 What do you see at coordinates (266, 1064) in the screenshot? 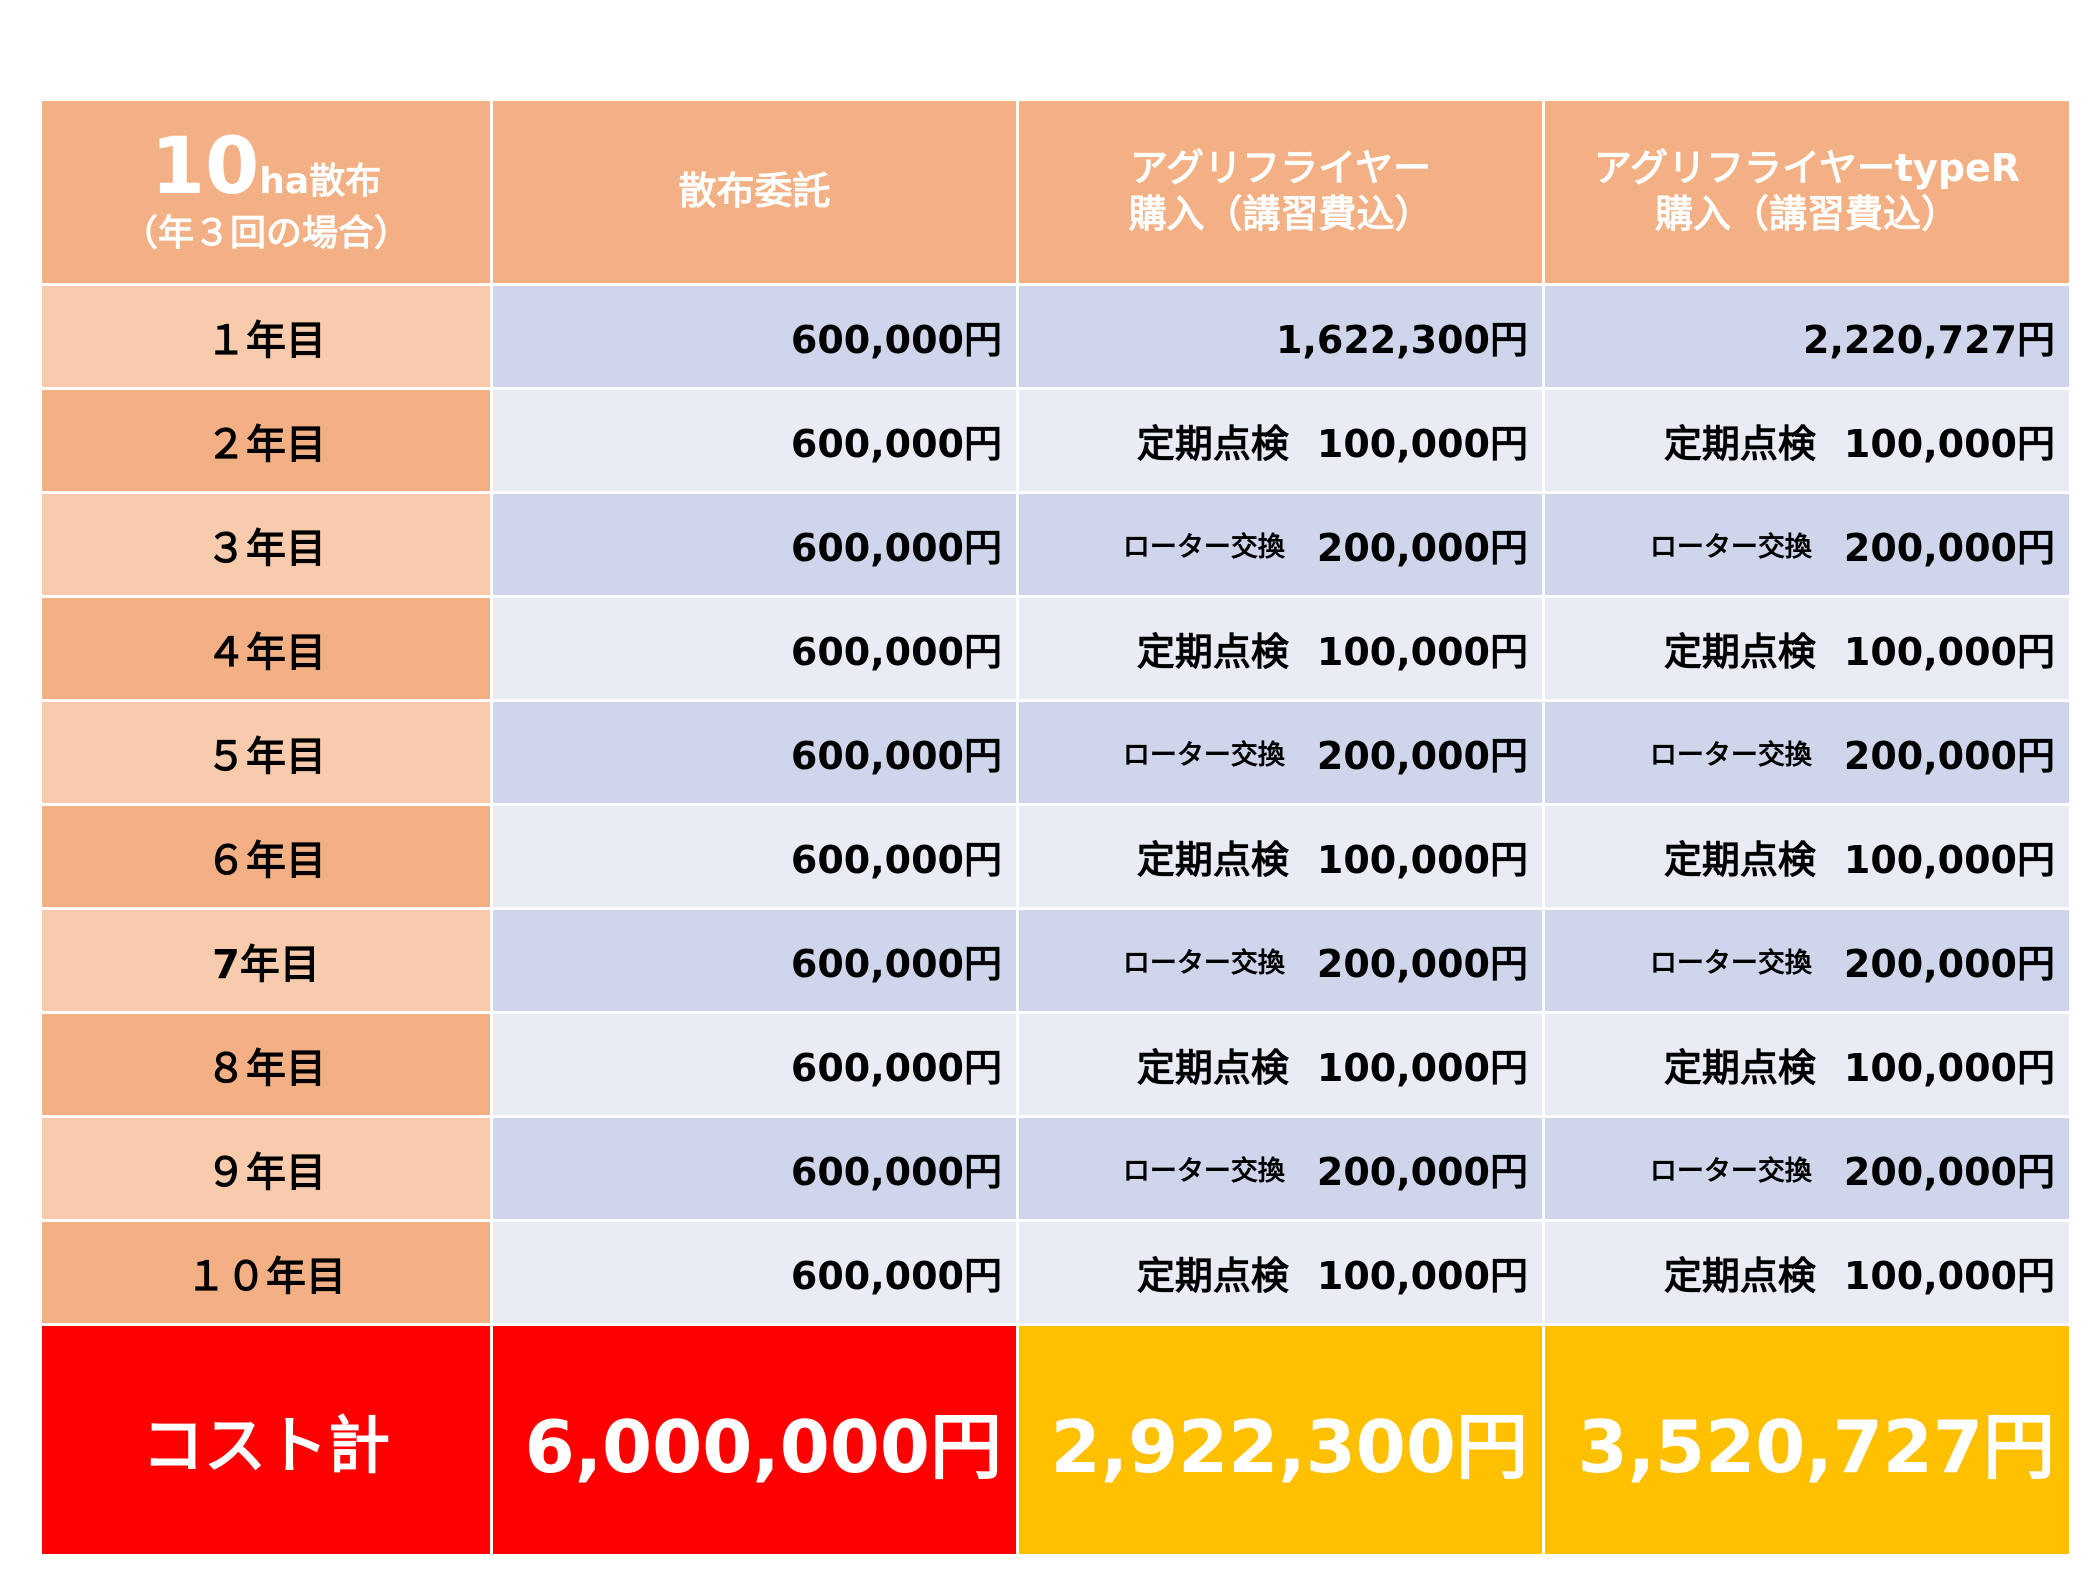
I see `year-label: ８年目` at bounding box center [266, 1064].